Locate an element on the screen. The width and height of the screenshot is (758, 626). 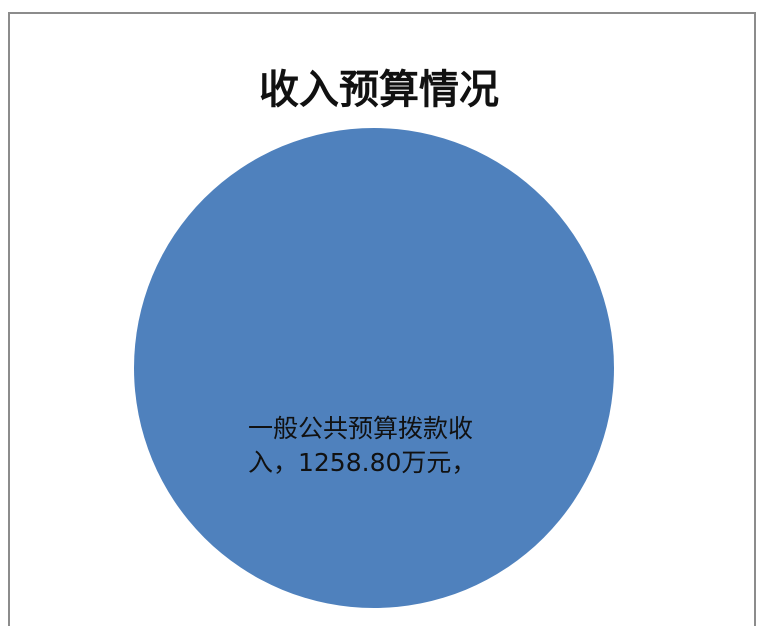
slice-data-label-line-2: 入，1258.80万元， is located at coordinates (362, 462).